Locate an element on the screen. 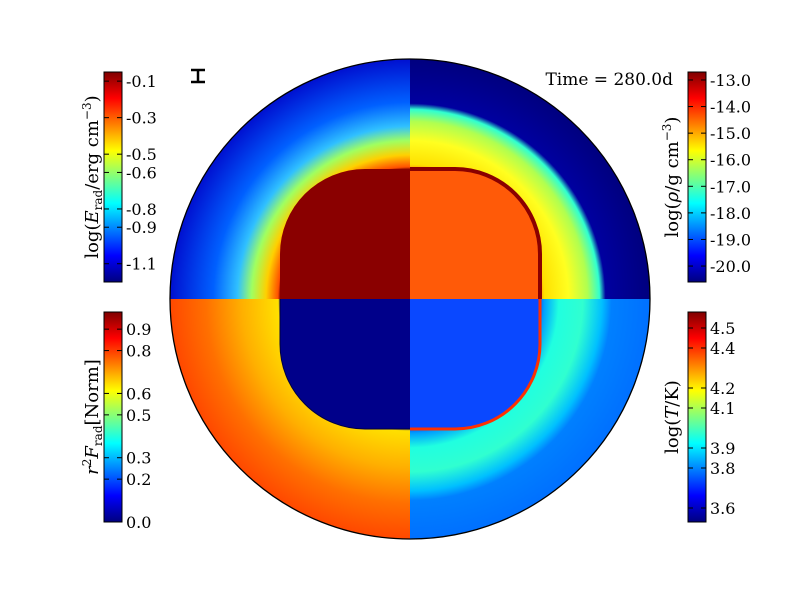  ejecta-temperature is located at coordinates (476, 365).